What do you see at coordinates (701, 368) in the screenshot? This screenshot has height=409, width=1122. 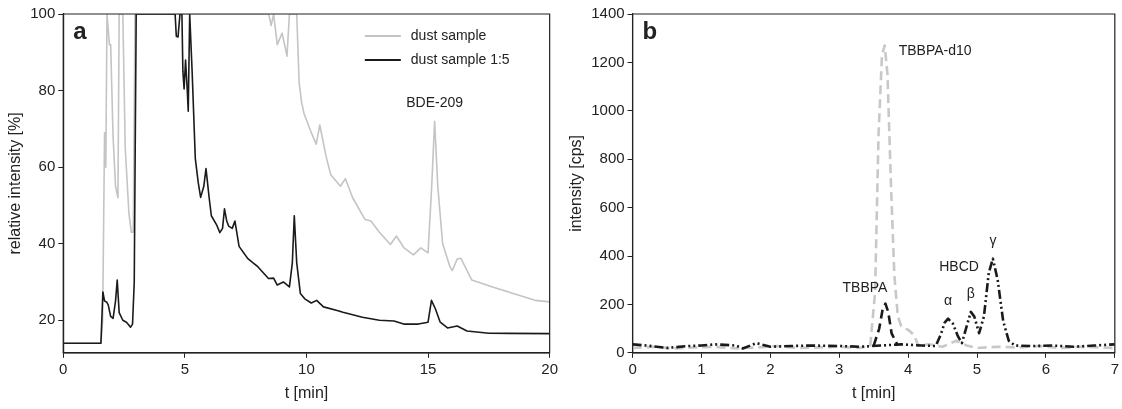 I see `x-tick-label: 1` at bounding box center [701, 368].